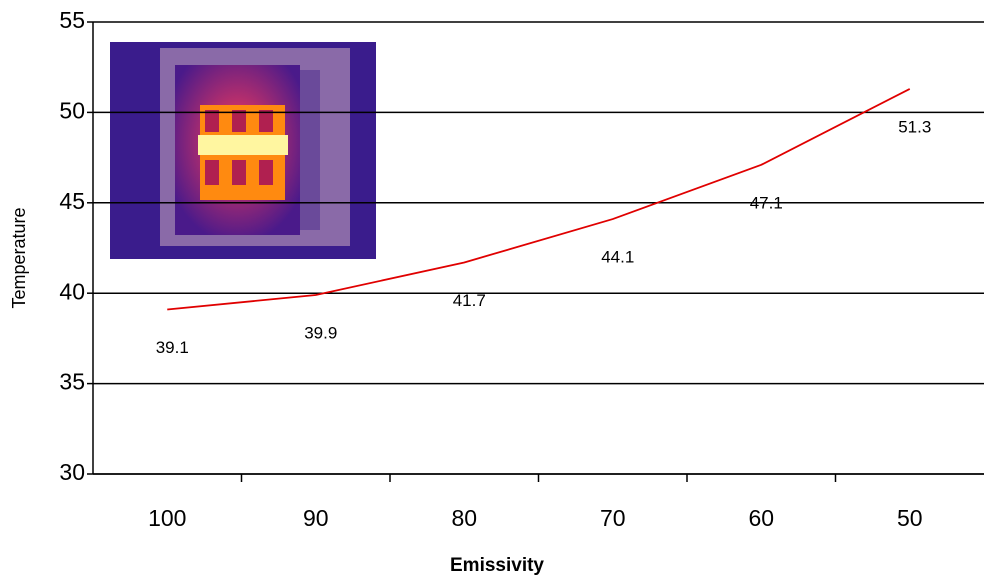  Describe the element at coordinates (19, 257) in the screenshot. I see `y-axis-label: Temperature` at that location.